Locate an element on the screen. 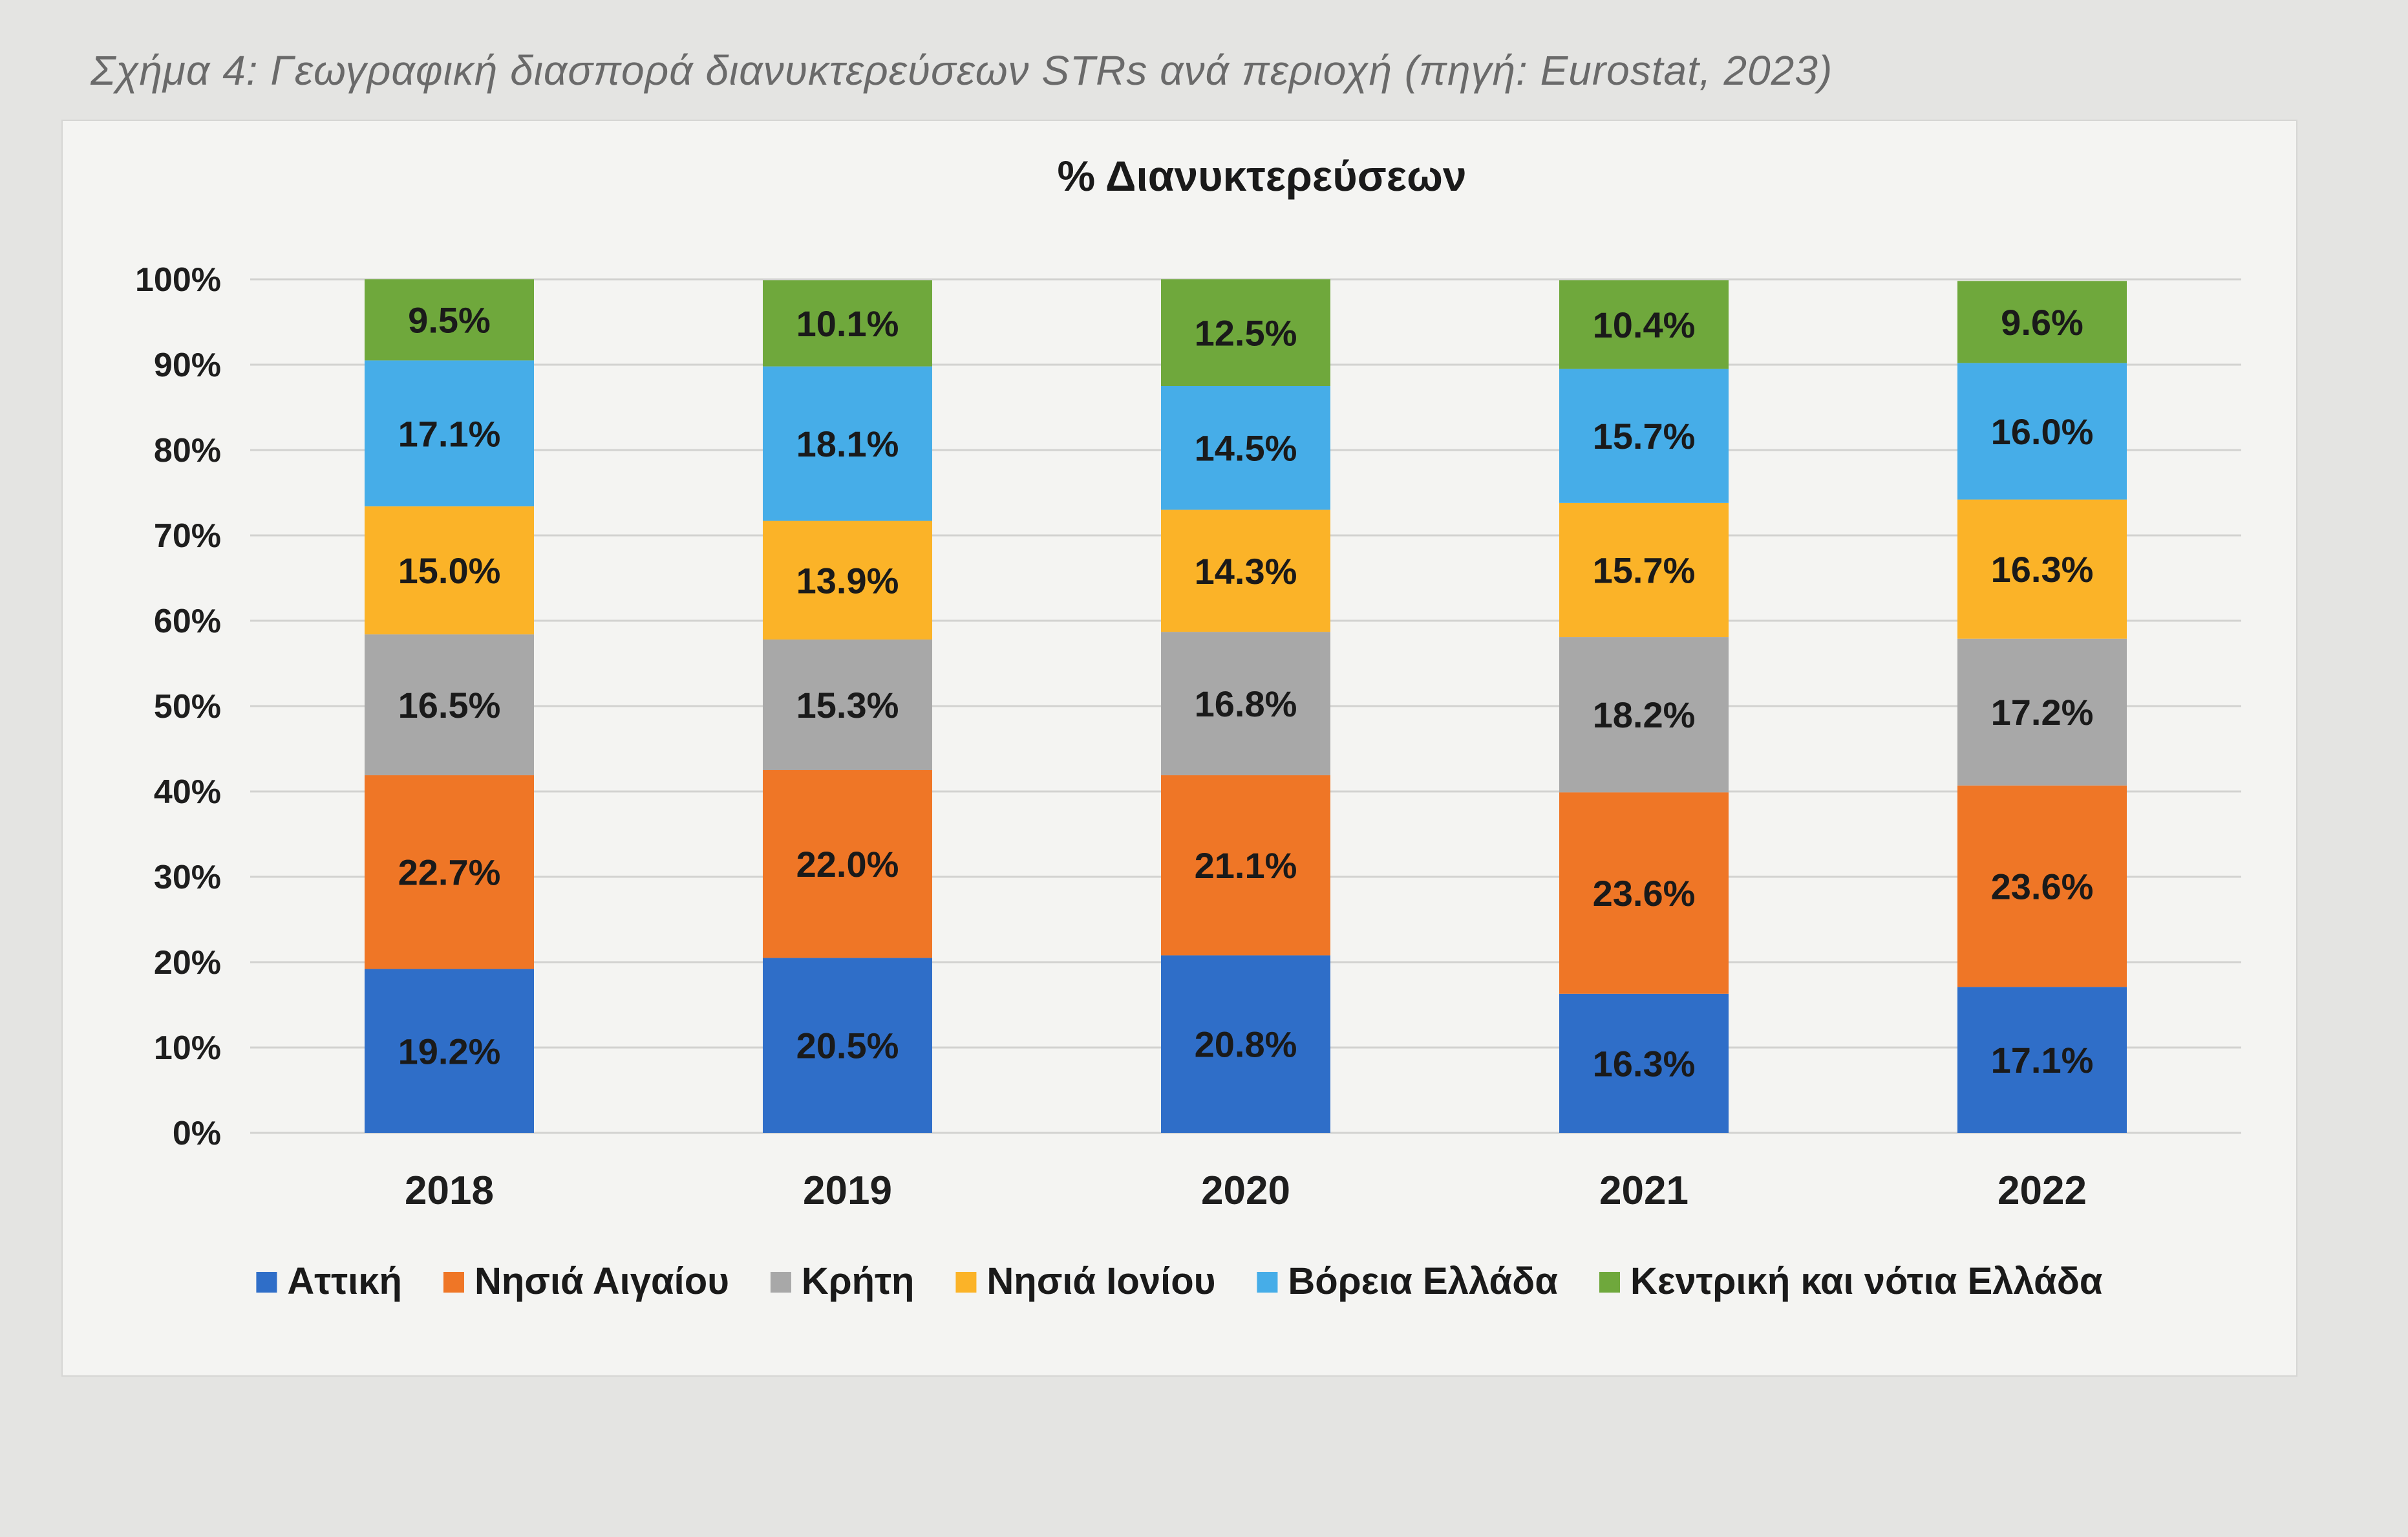  data-label: 22.7% is located at coordinates (449, 872).